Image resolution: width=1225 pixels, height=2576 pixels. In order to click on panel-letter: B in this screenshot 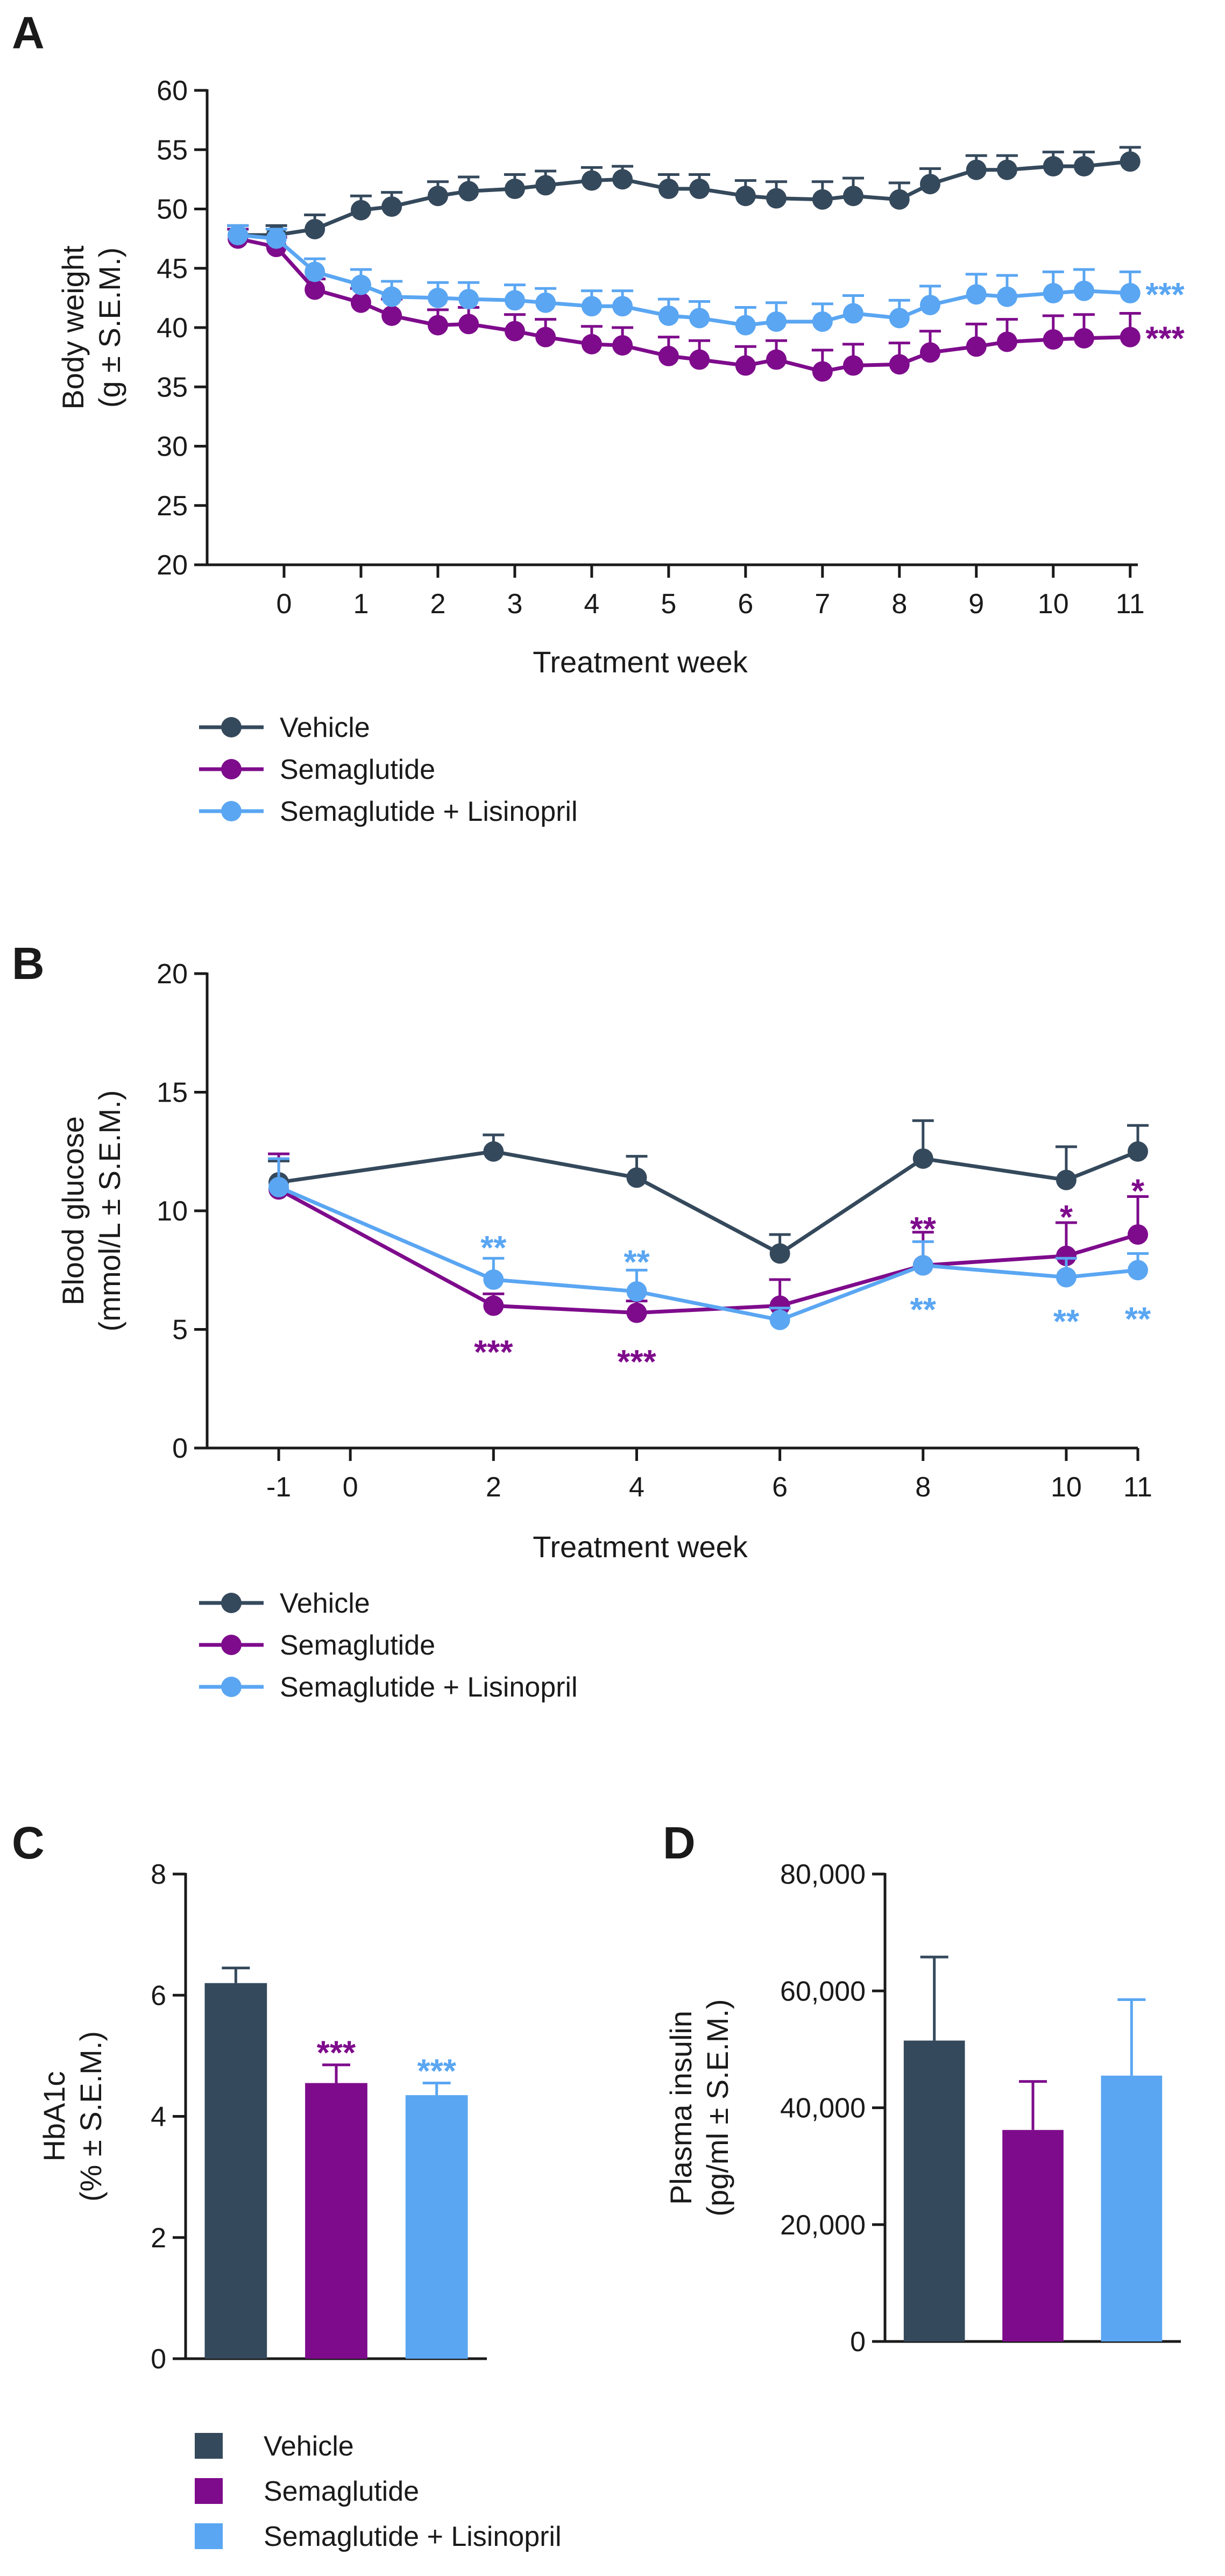, I will do `click(29, 963)`.